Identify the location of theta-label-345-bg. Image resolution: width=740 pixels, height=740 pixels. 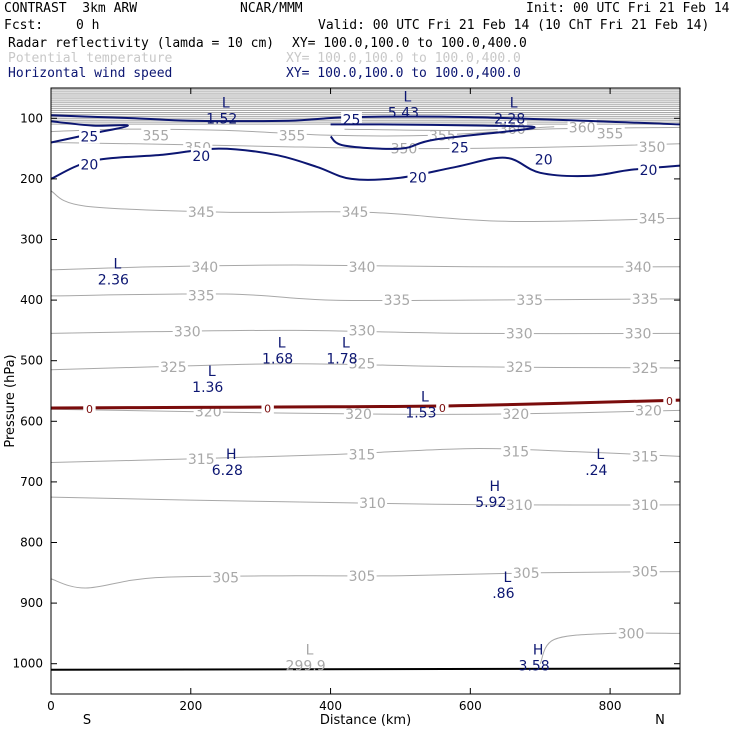
(355, 212).